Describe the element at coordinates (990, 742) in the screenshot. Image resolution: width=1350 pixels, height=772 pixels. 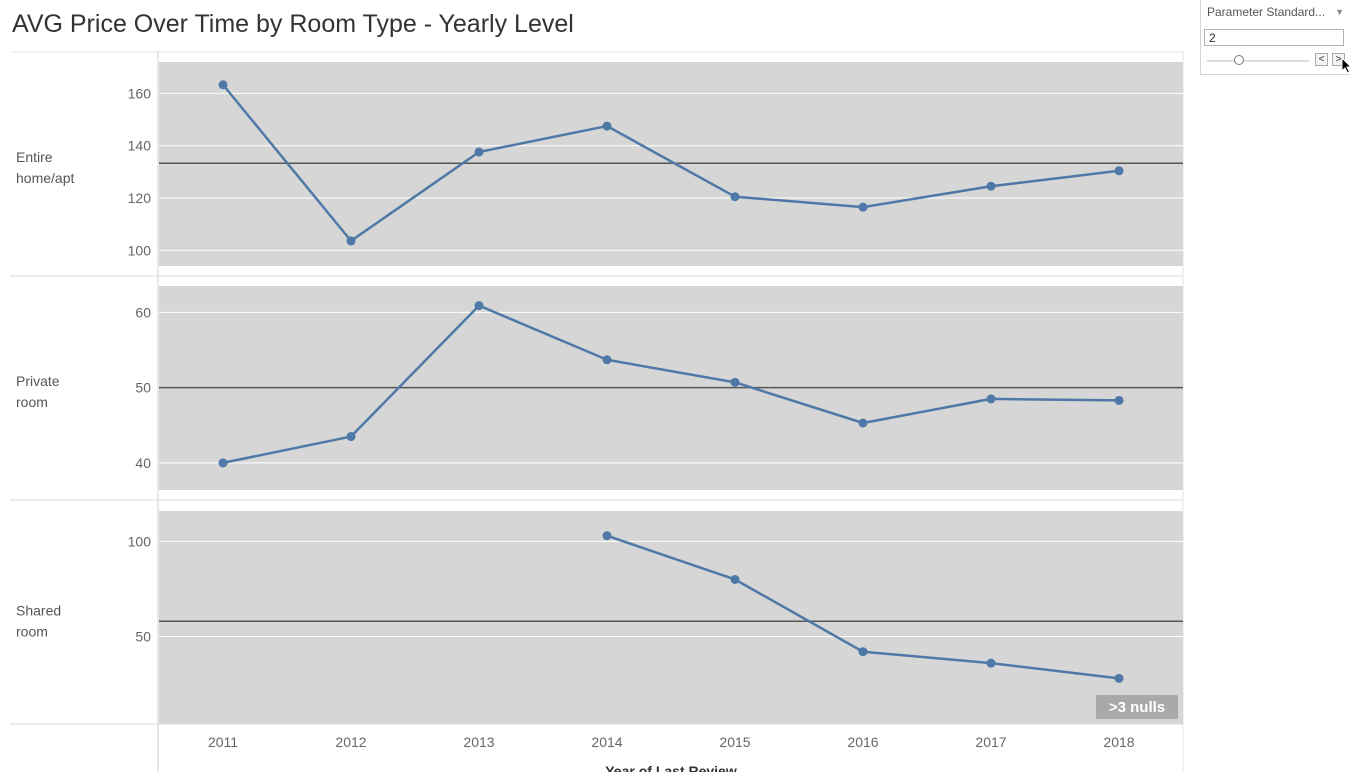
I see `x-tick-label: 2017` at that location.